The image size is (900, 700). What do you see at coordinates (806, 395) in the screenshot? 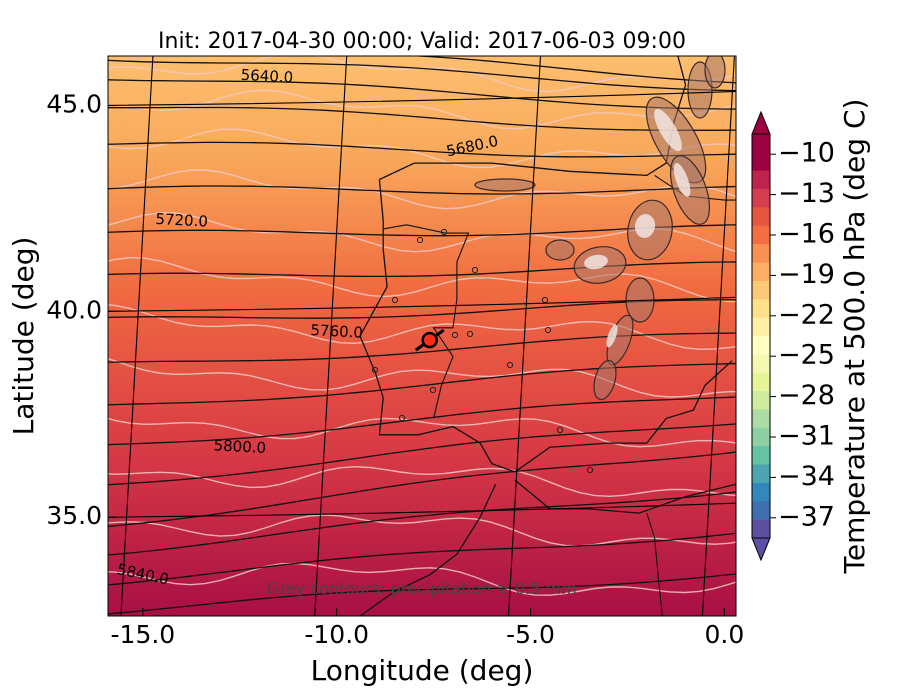
I see `colorbar-tick-label: −28` at bounding box center [806, 395].